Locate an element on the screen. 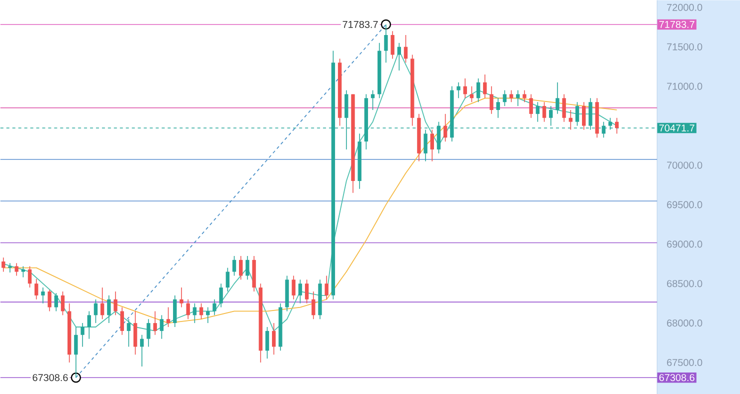  ref-line-label: 71783.7 is located at coordinates (676, 24).